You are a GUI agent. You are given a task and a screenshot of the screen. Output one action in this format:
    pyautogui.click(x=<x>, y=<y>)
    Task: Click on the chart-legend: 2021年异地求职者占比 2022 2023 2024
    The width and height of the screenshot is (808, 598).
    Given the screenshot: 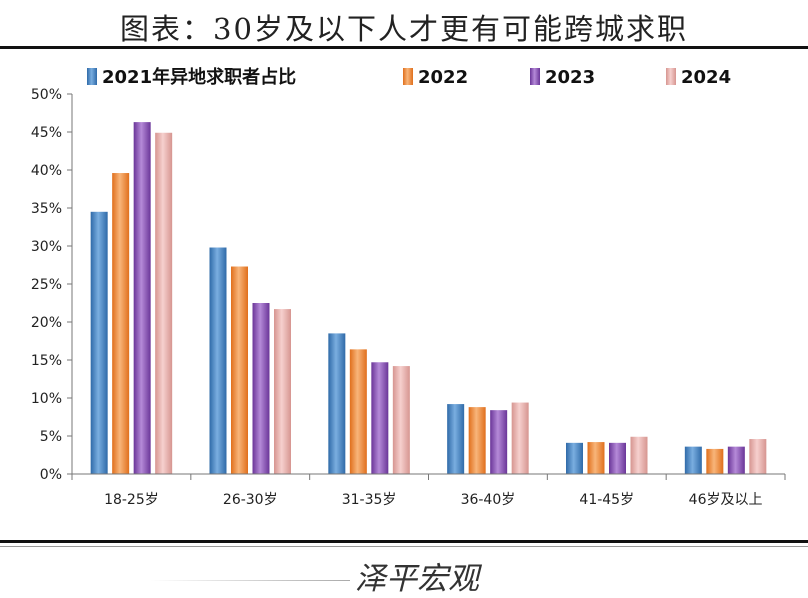 What is the action you would take?
    pyautogui.click(x=409, y=77)
    